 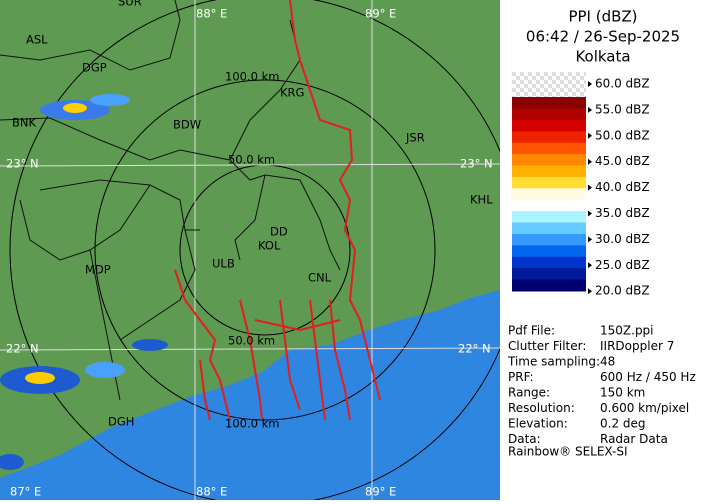 I want to click on city: DD, so click(x=279, y=232).